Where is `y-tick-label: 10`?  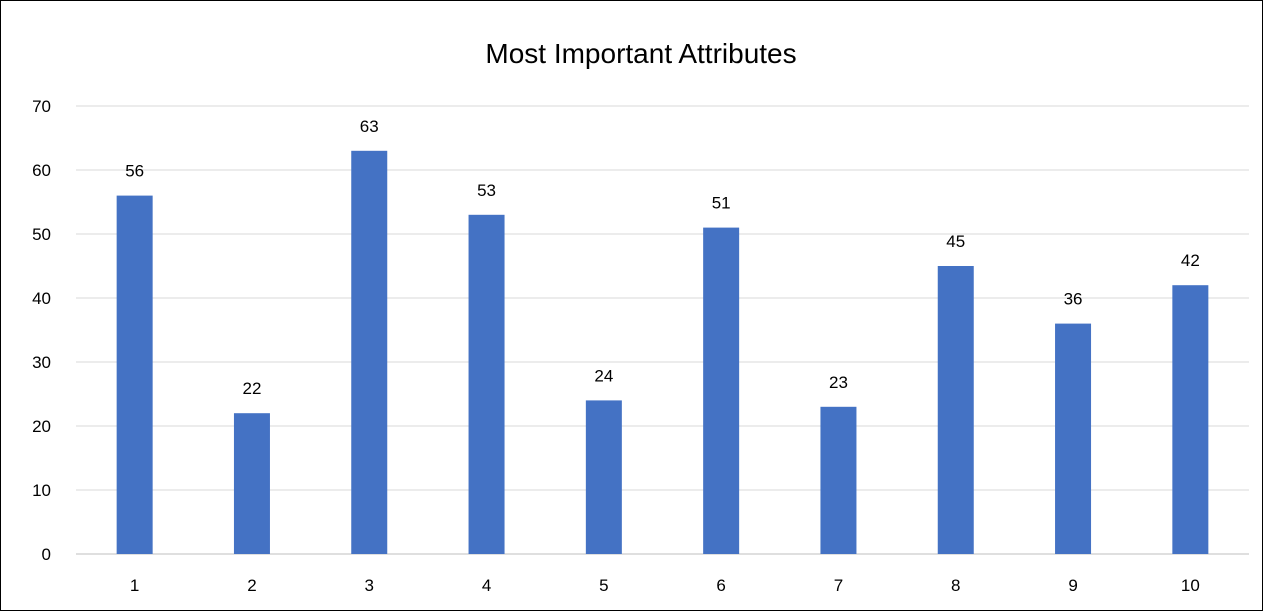
y-tick-label: 10 is located at coordinates (41, 490).